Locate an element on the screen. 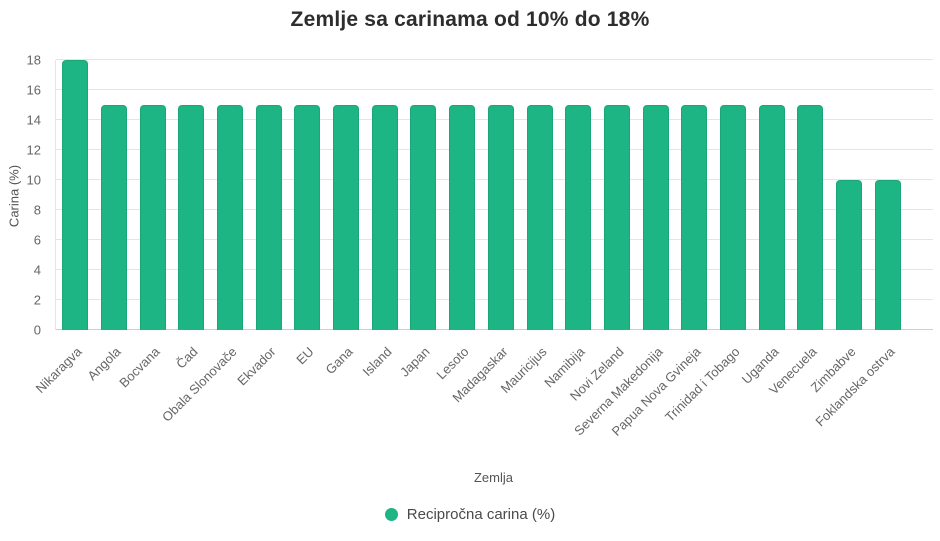 This screenshot has width=940, height=541. bar-zimbabve is located at coordinates (848, 255).